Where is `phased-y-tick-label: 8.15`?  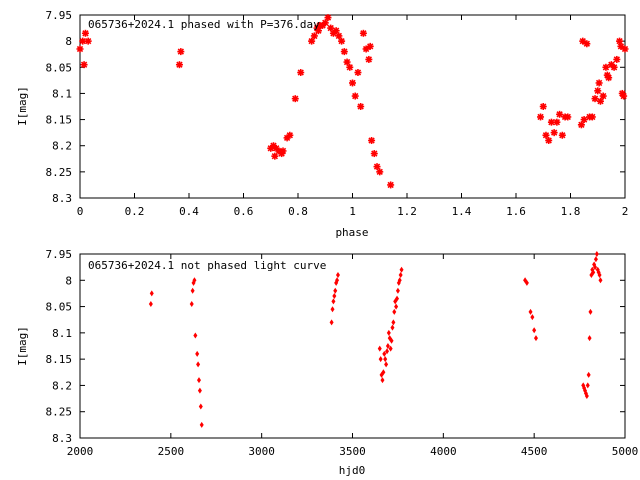
phased-y-tick-label: 8.15 is located at coordinates (59, 120).